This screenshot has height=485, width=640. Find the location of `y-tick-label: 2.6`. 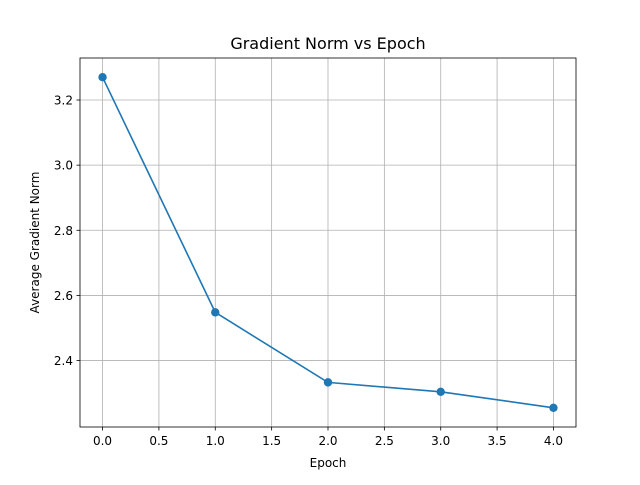

y-tick-label: 2.6 is located at coordinates (63, 296).